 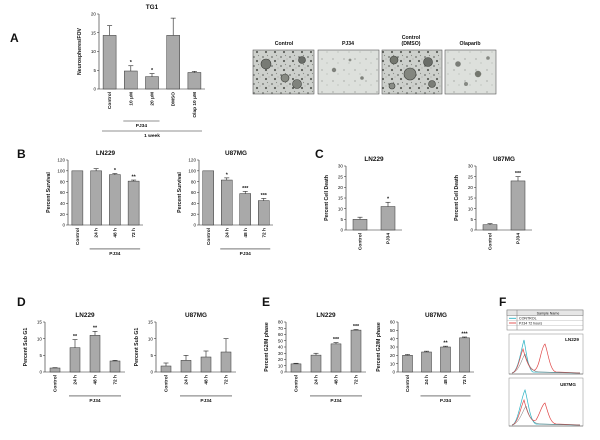 What do you see at coordinates (568, 384) in the screenshot?
I see `flow-title-u87mg: U87MG` at bounding box center [568, 384].